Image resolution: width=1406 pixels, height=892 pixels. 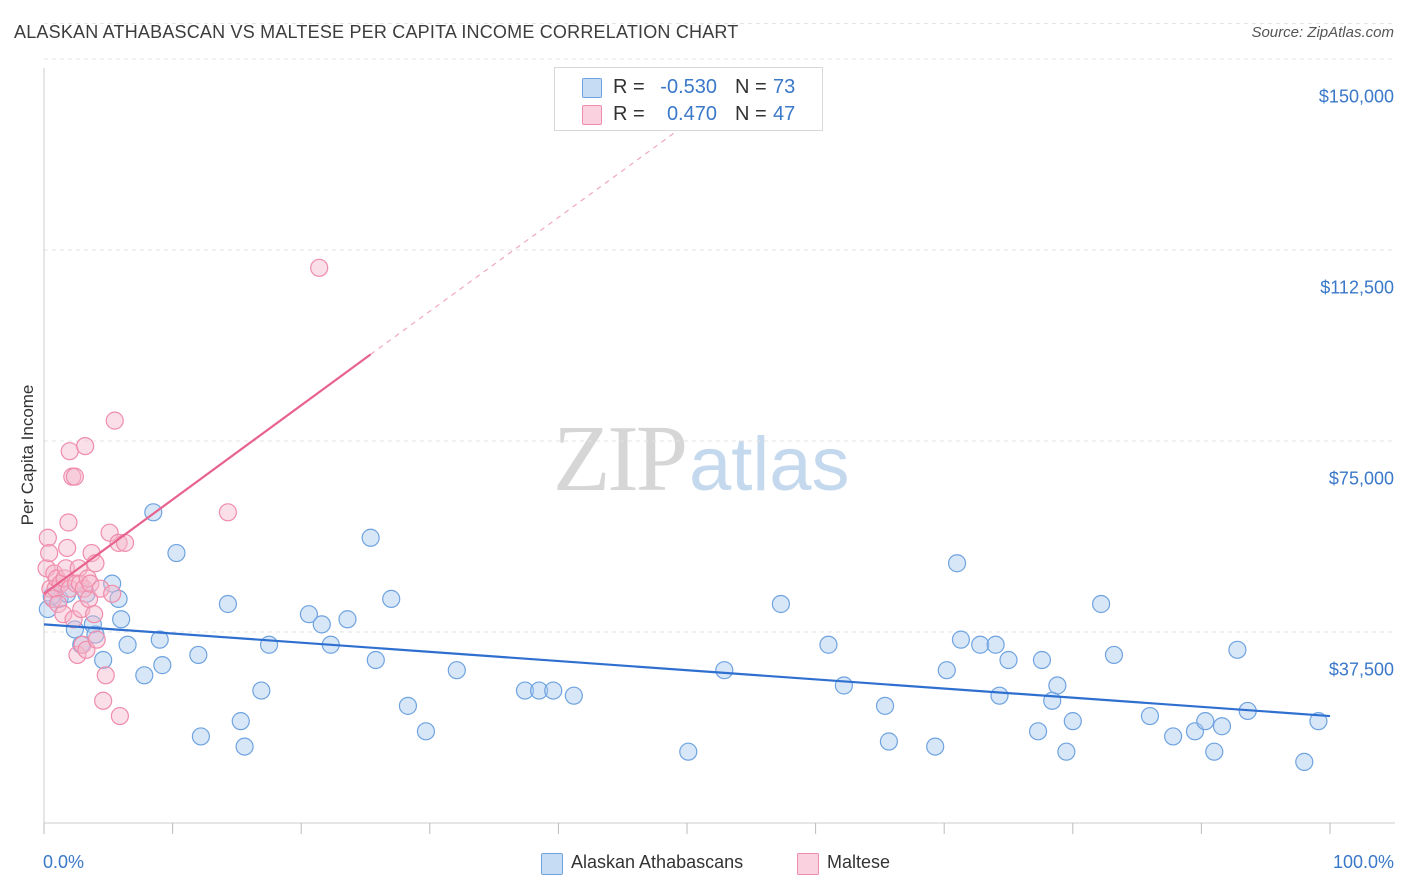 I want to click on legend-label: Alaskan Athabascans, so click(x=657, y=862).